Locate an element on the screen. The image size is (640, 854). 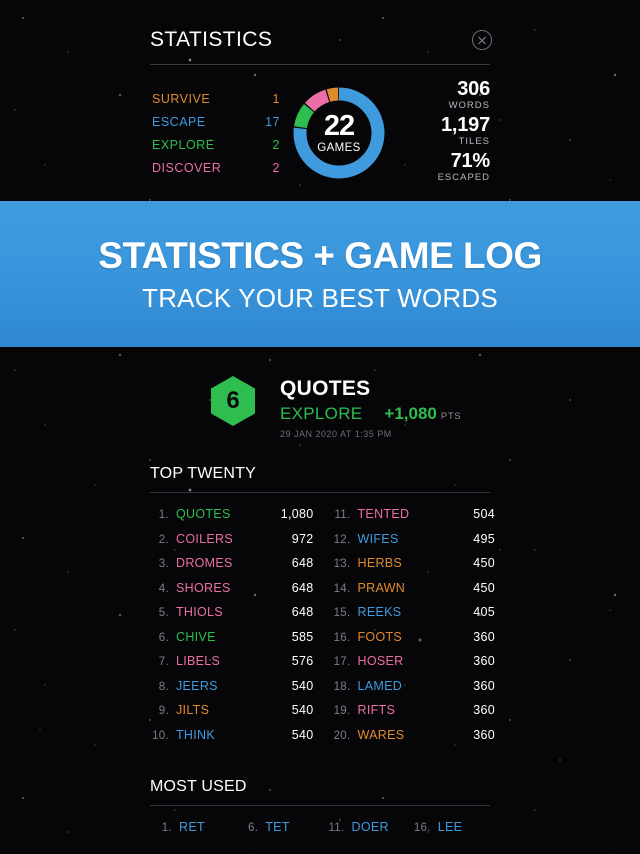
most-used-column: 11. DOER is located at coordinates (366, 827).